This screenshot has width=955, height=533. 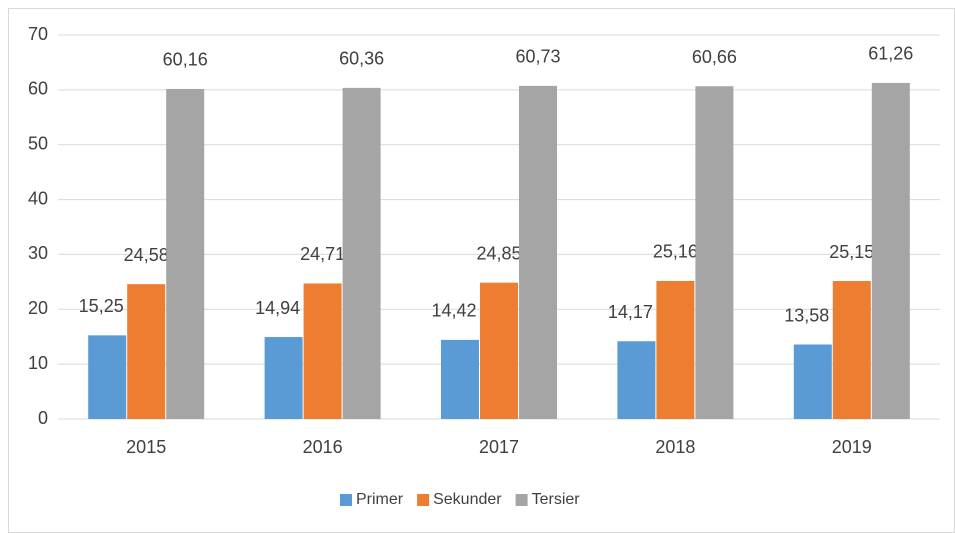 I want to click on x-tick-label: 2019, so click(x=852, y=447).